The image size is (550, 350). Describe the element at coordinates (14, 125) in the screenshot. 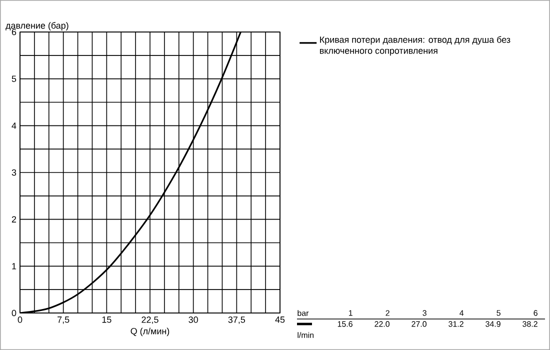

I see `y-tick-label: 4` at that location.